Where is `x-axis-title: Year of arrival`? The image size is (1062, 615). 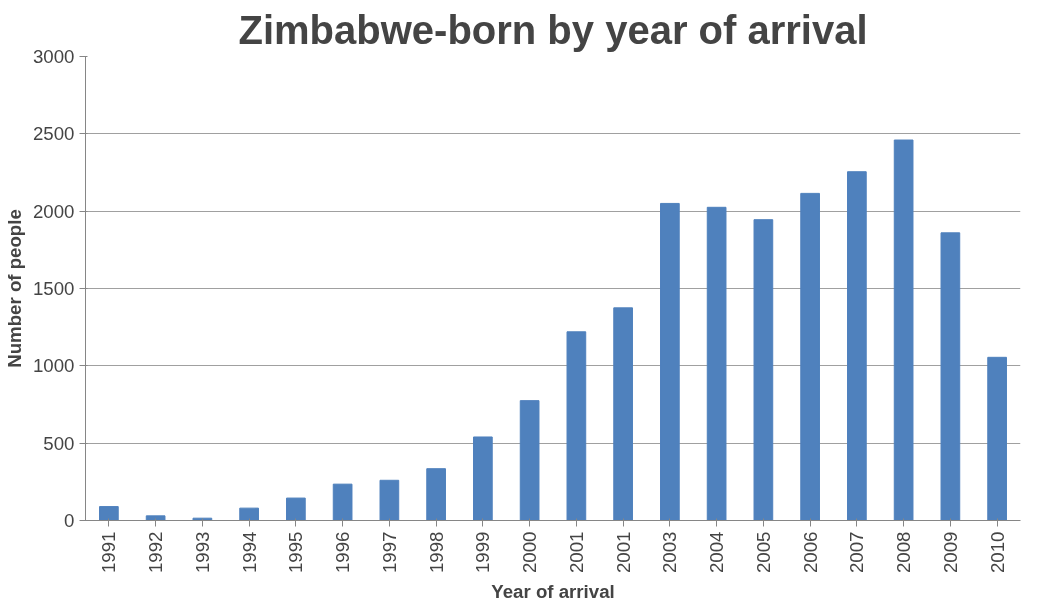 x-axis-title: Year of arrival is located at coordinates (553, 591).